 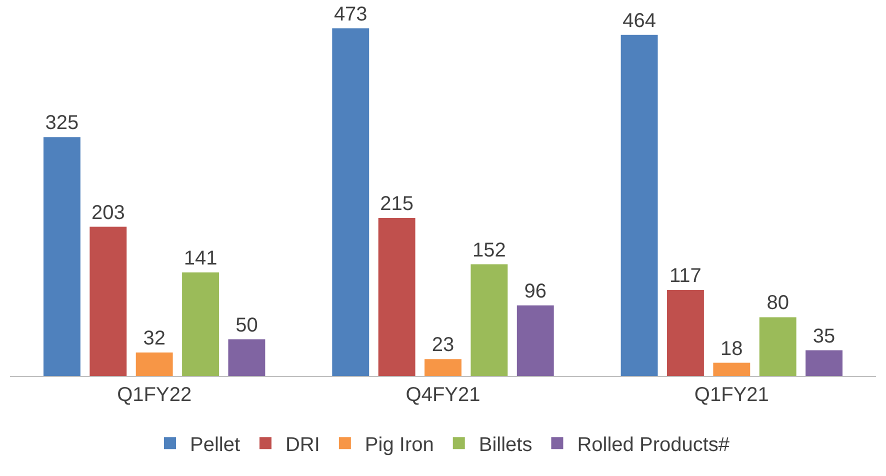 What do you see at coordinates (108, 213) in the screenshot?
I see `data-label: 203` at bounding box center [108, 213].